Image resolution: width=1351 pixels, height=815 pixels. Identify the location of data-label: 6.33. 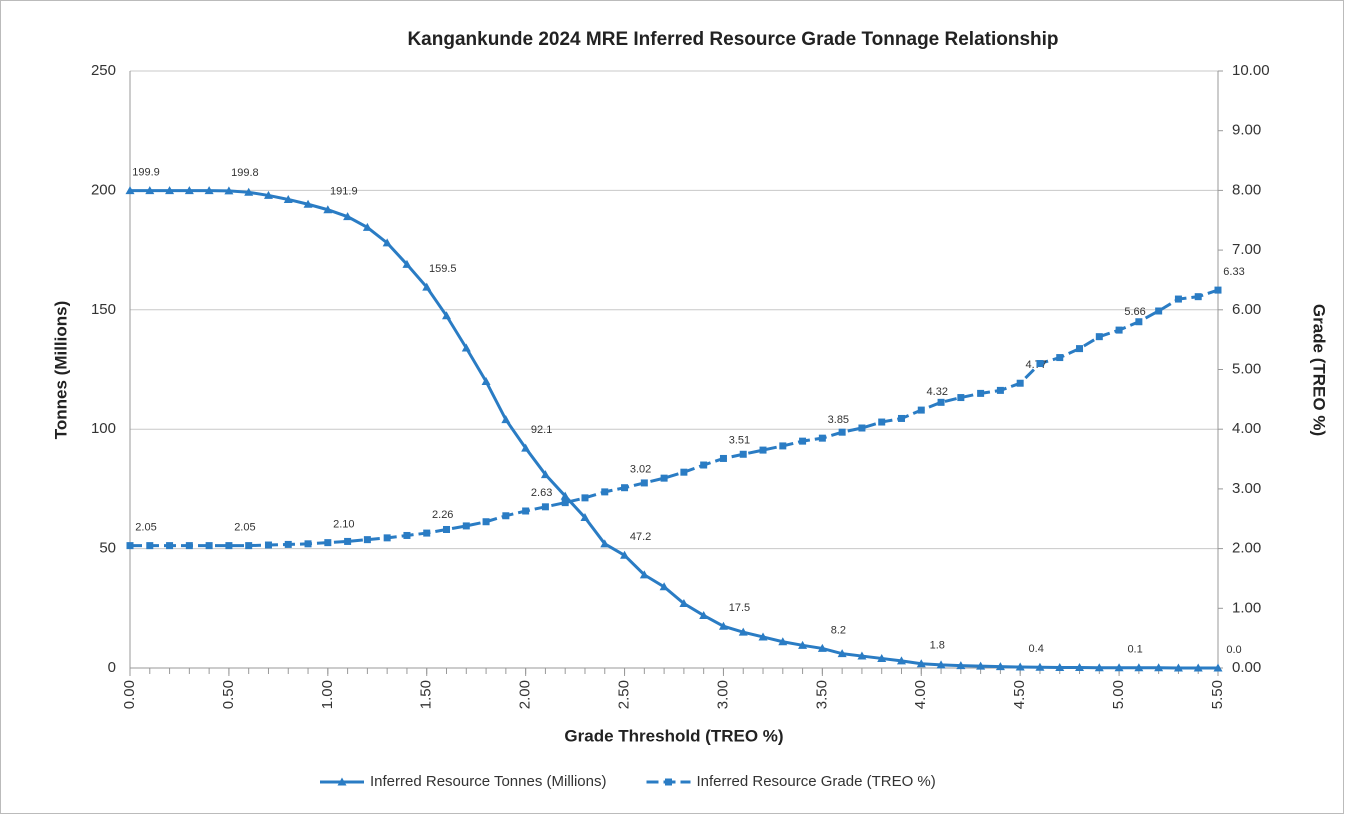
(1233, 272).